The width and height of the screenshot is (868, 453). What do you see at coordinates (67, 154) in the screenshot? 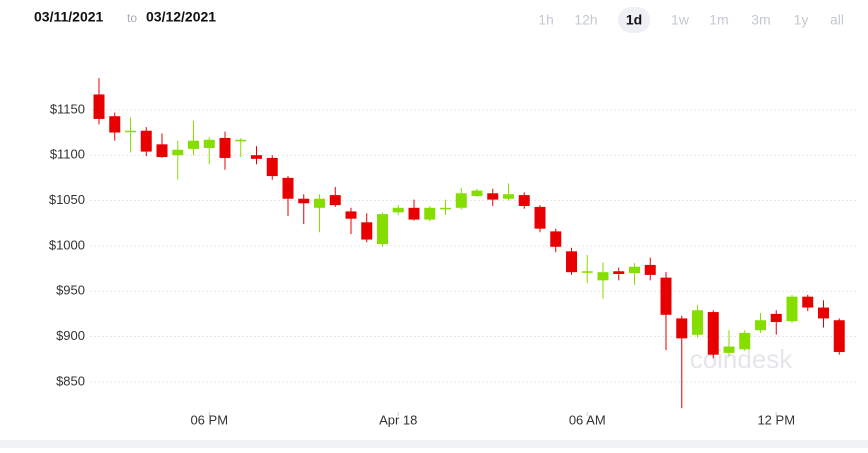
I see `y-tick-label: $1100` at bounding box center [67, 154].